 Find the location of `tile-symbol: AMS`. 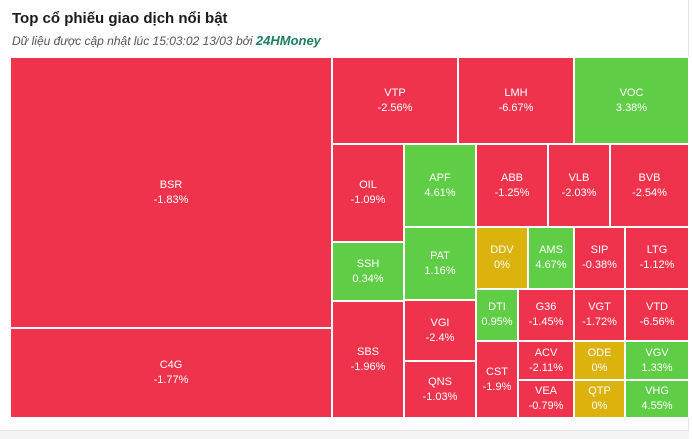

tile-symbol: AMS is located at coordinates (551, 250).